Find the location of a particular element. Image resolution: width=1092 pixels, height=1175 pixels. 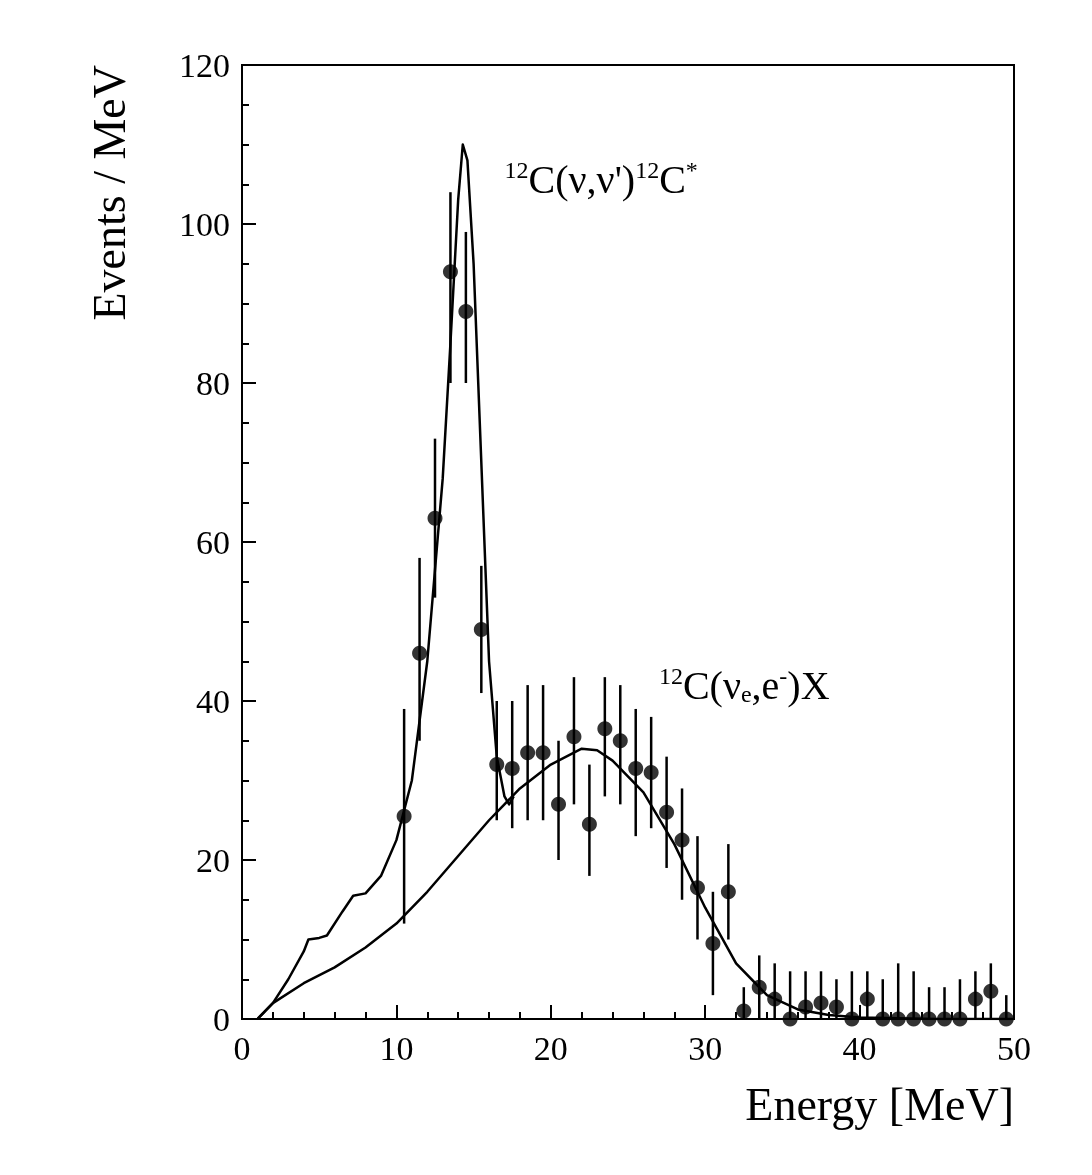

y-tick-label: 20 is located at coordinates (213, 860).